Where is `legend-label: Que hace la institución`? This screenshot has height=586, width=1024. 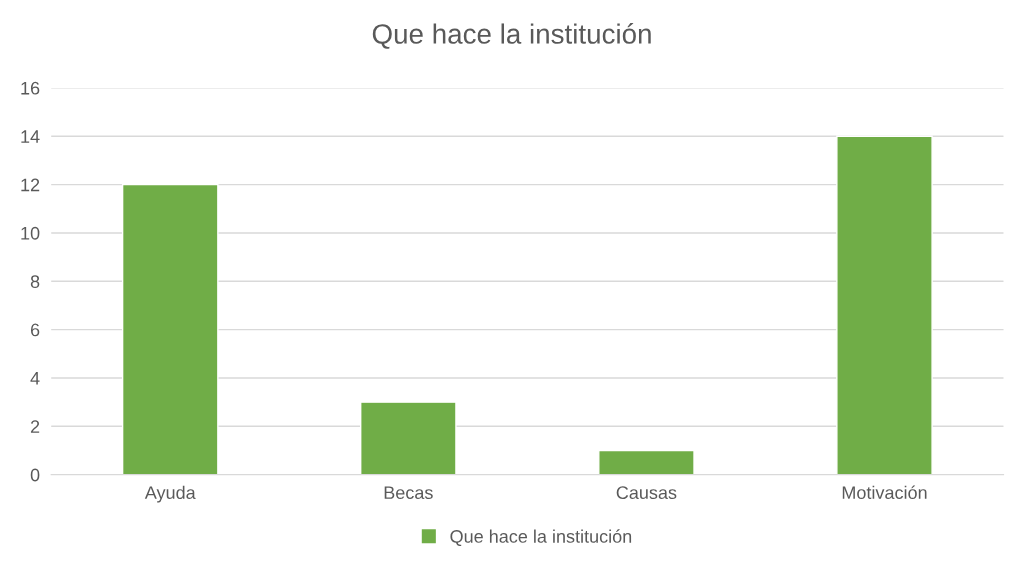 legend-label: Que hace la institución is located at coordinates (541, 538).